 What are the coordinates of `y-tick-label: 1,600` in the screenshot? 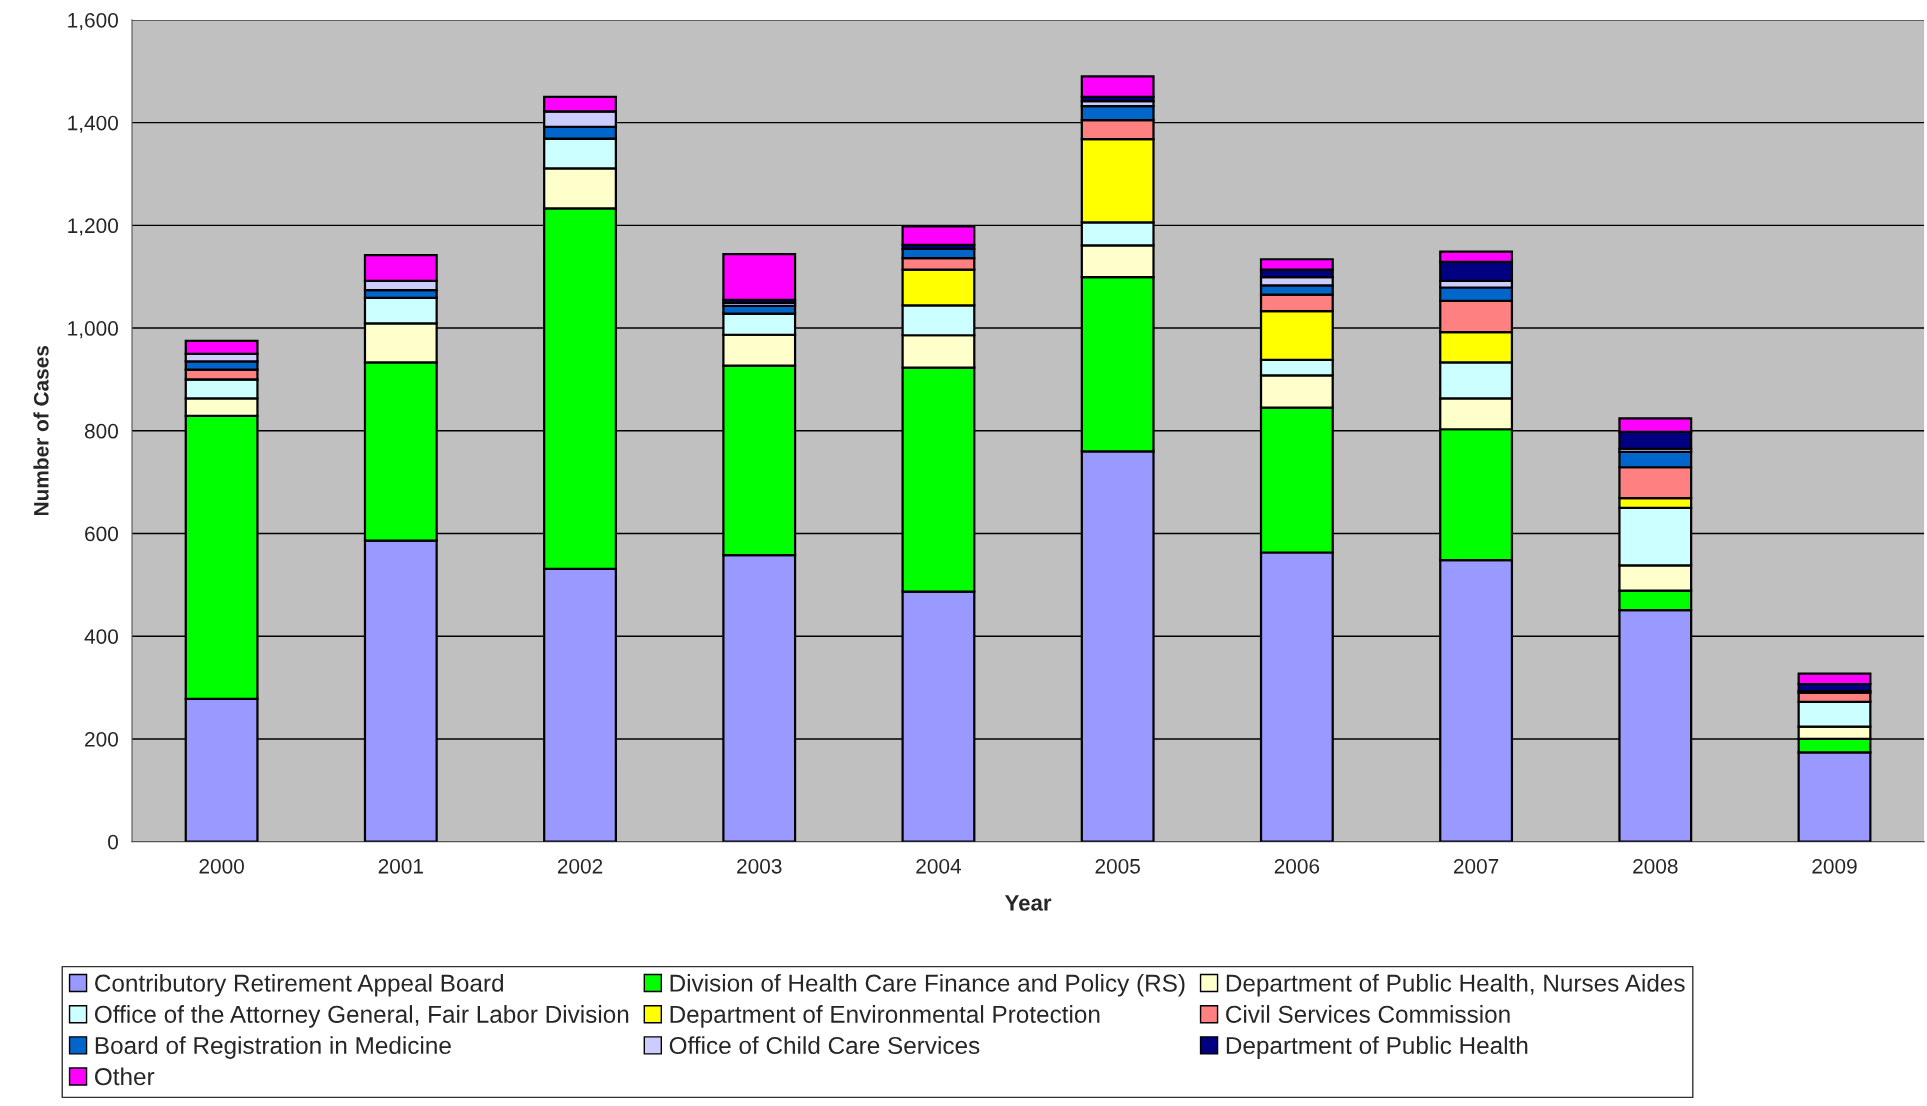 It's located at (93, 21).